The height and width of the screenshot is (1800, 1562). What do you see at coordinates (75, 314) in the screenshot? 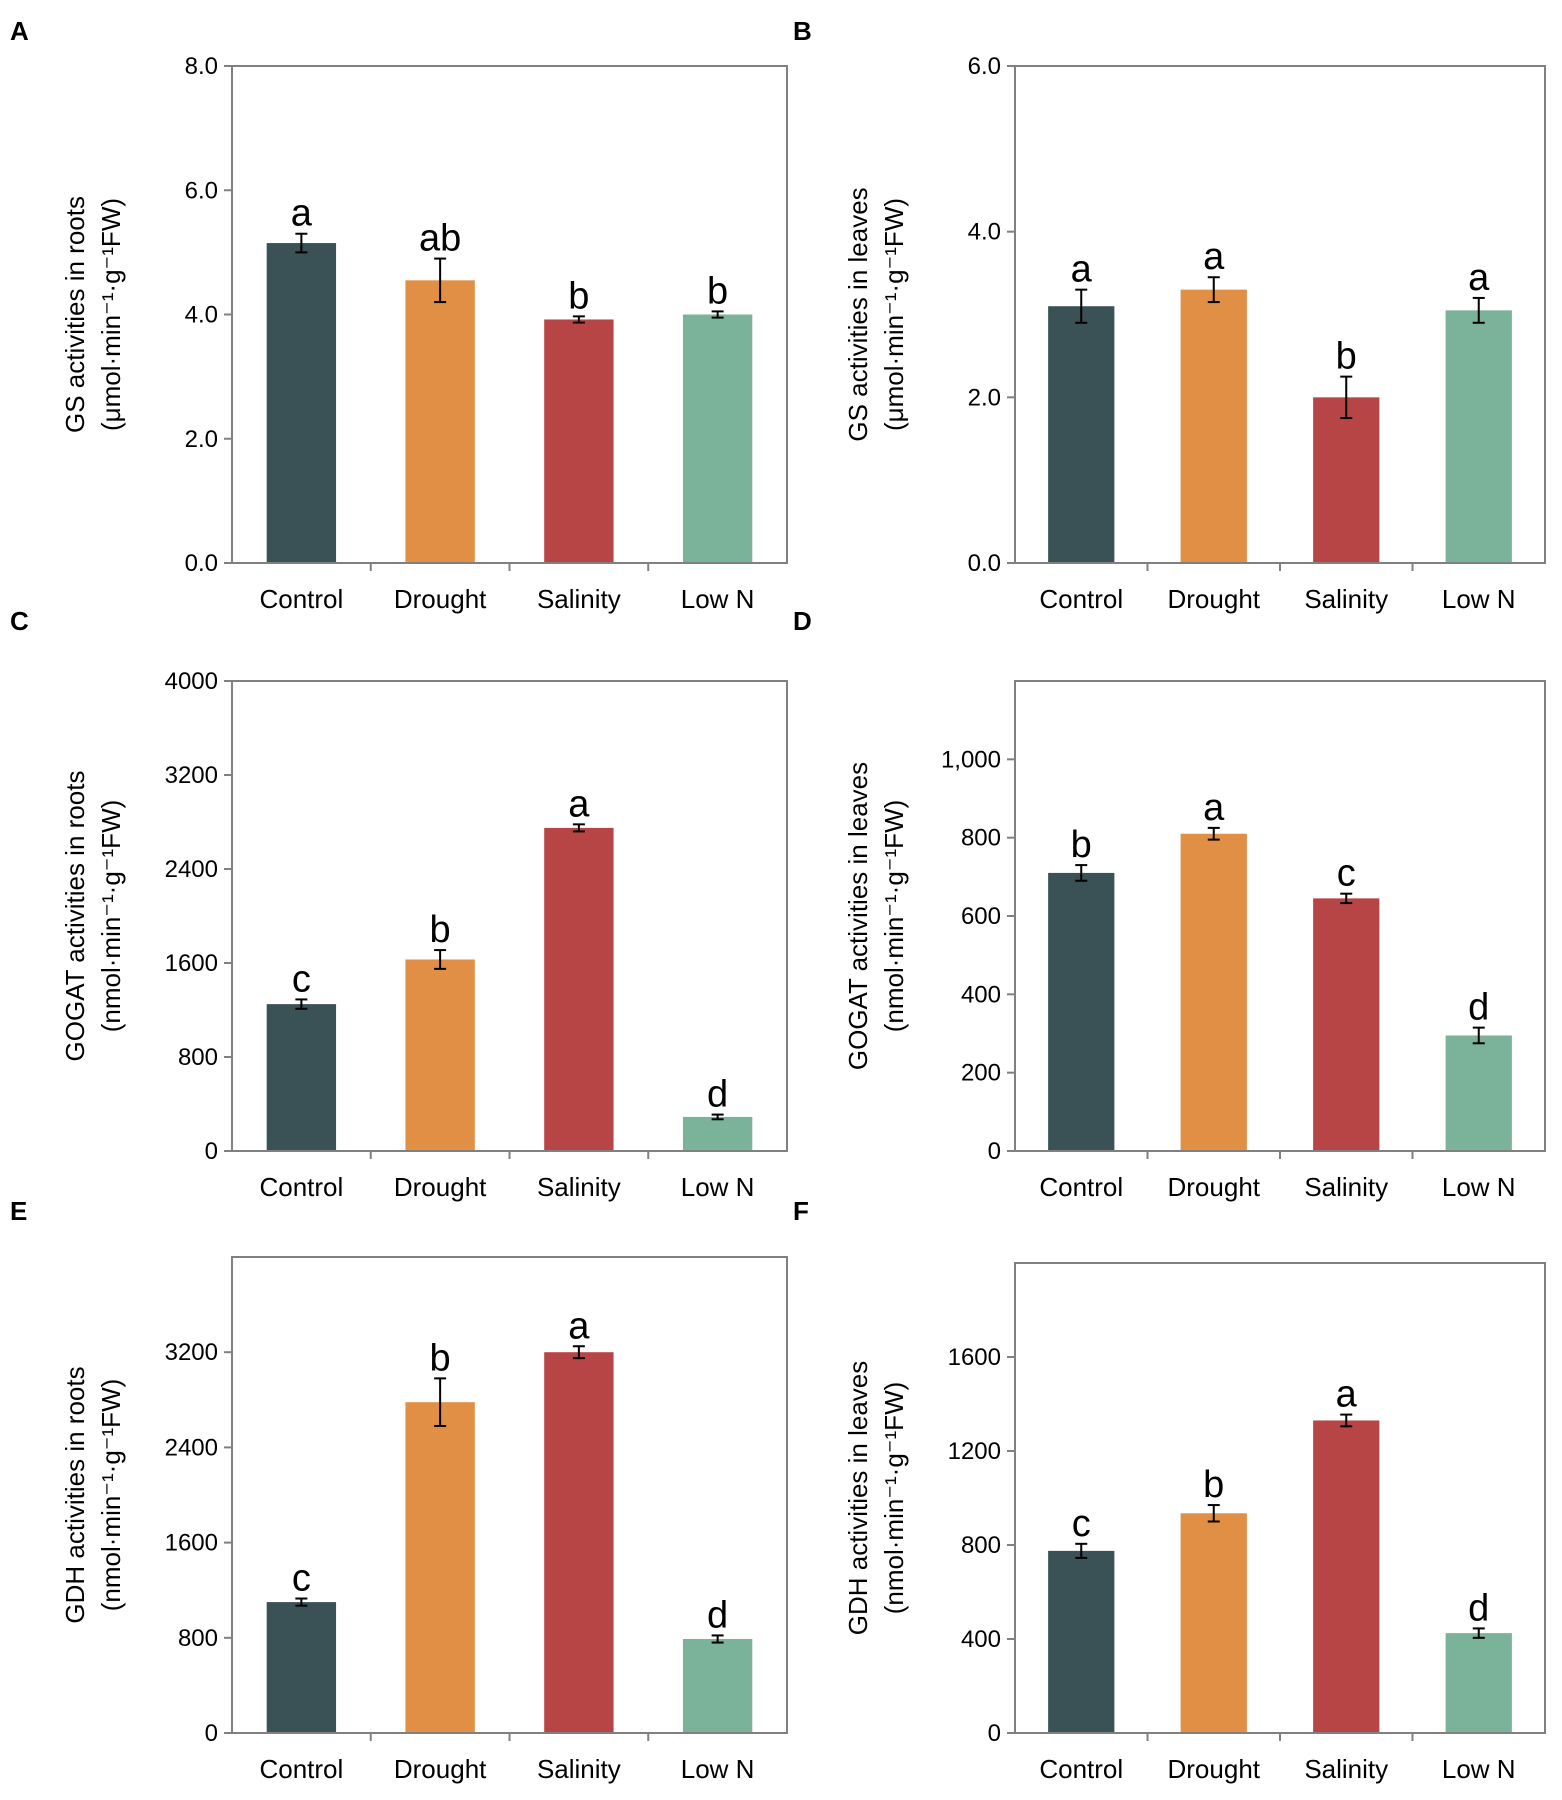
I see `y-axis-label: GS activities in roots` at bounding box center [75, 314].